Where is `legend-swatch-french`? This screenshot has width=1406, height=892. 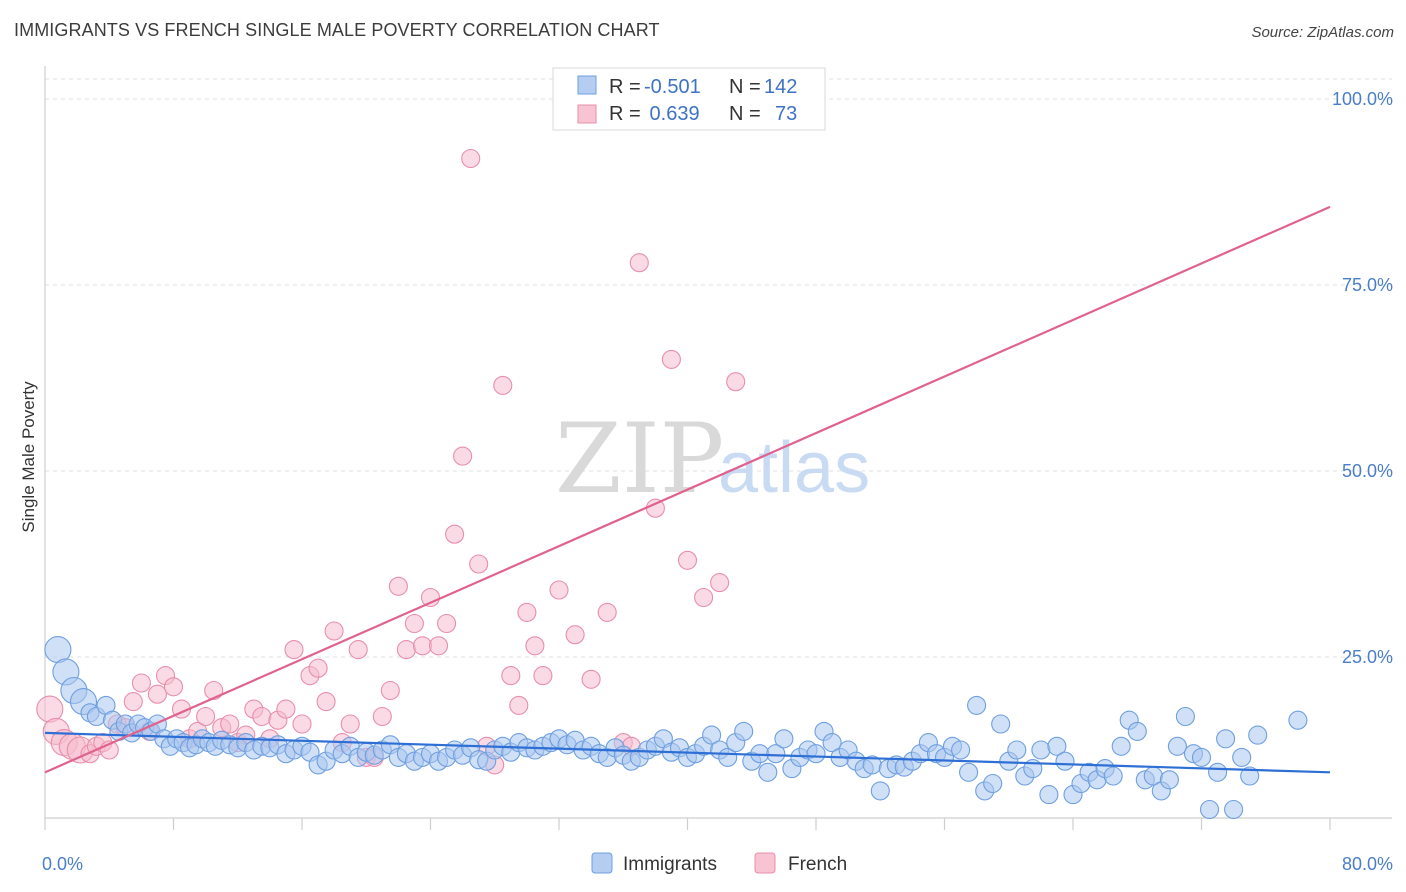 legend-swatch-french is located at coordinates (587, 114).